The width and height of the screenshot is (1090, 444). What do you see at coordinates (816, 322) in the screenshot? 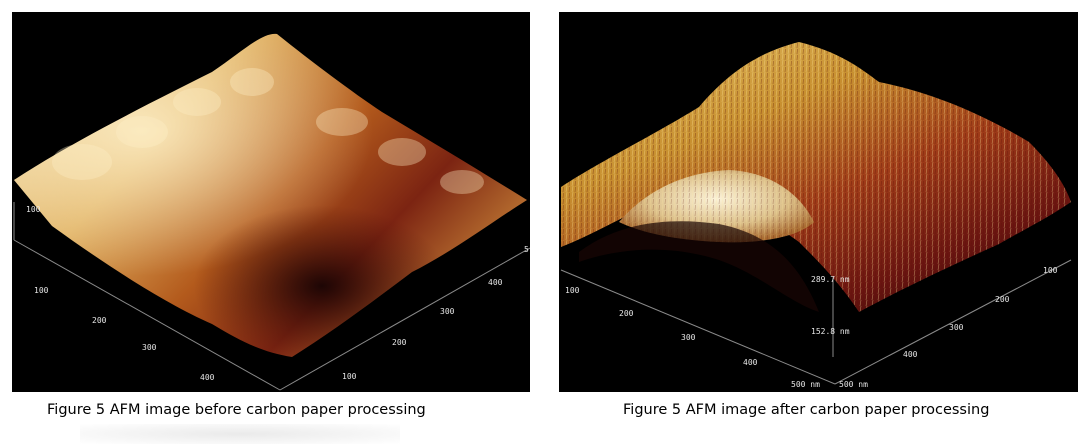
I see `axes-frame` at bounding box center [816, 322].